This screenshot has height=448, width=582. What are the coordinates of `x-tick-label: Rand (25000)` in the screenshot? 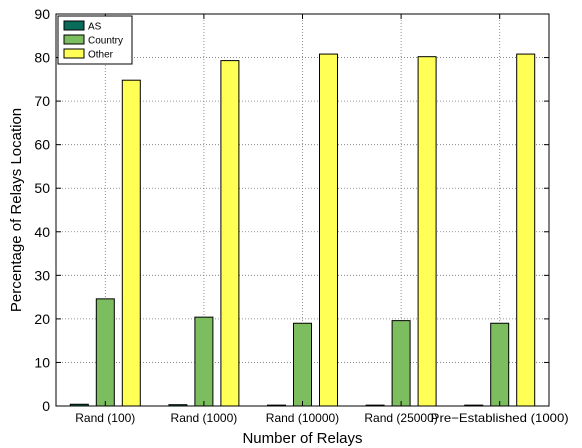 It's located at (400, 418).